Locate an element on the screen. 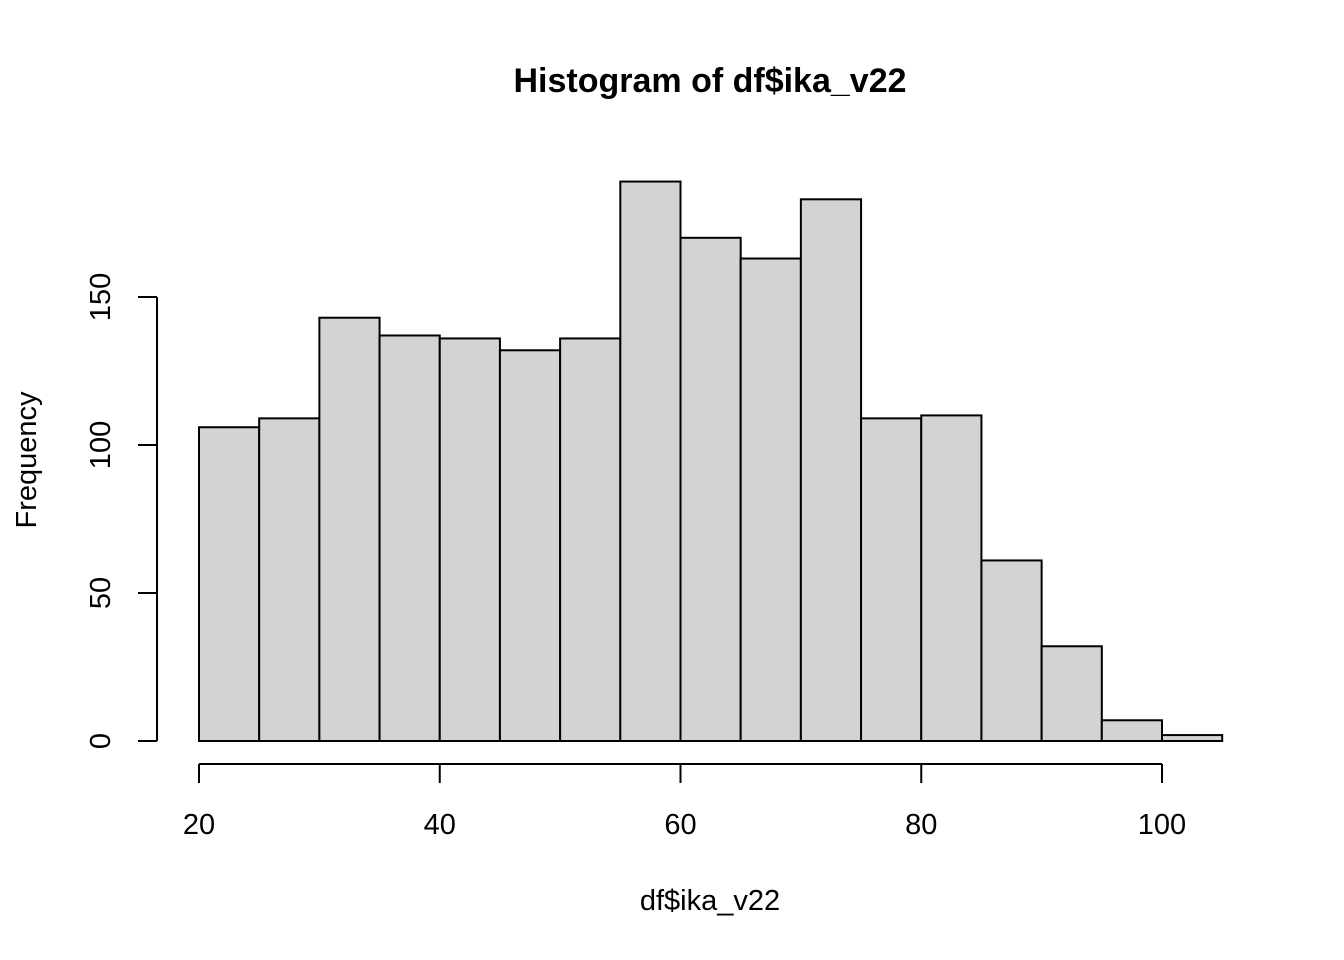 Image resolution: width=1344 pixels, height=960 pixels. x-tick-label-4: 100 is located at coordinates (1162, 825).